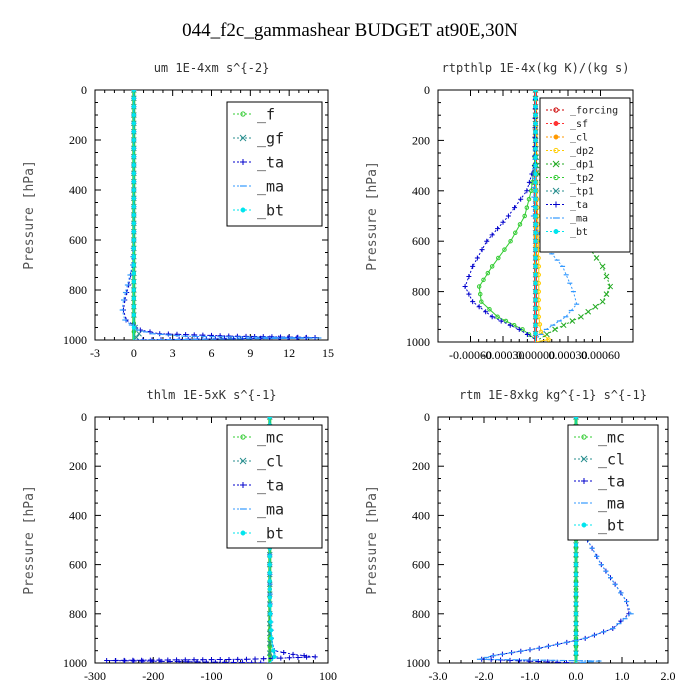 This screenshot has width=700, height=700. What do you see at coordinates (622, 676) in the screenshot?
I see `x-tick-label: 1.0` at bounding box center [622, 676].